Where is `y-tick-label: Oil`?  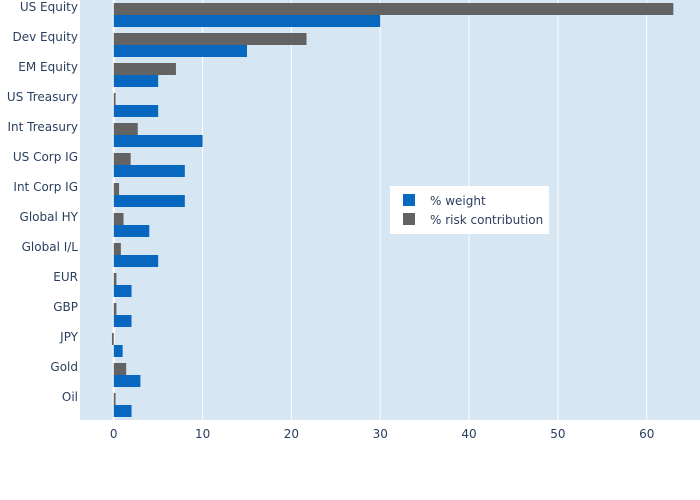
y-tick-label: Oil is located at coordinates (70, 397).